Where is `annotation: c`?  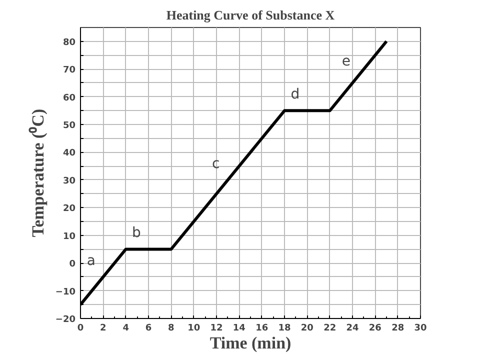
annotation: c is located at coordinates (216, 164).